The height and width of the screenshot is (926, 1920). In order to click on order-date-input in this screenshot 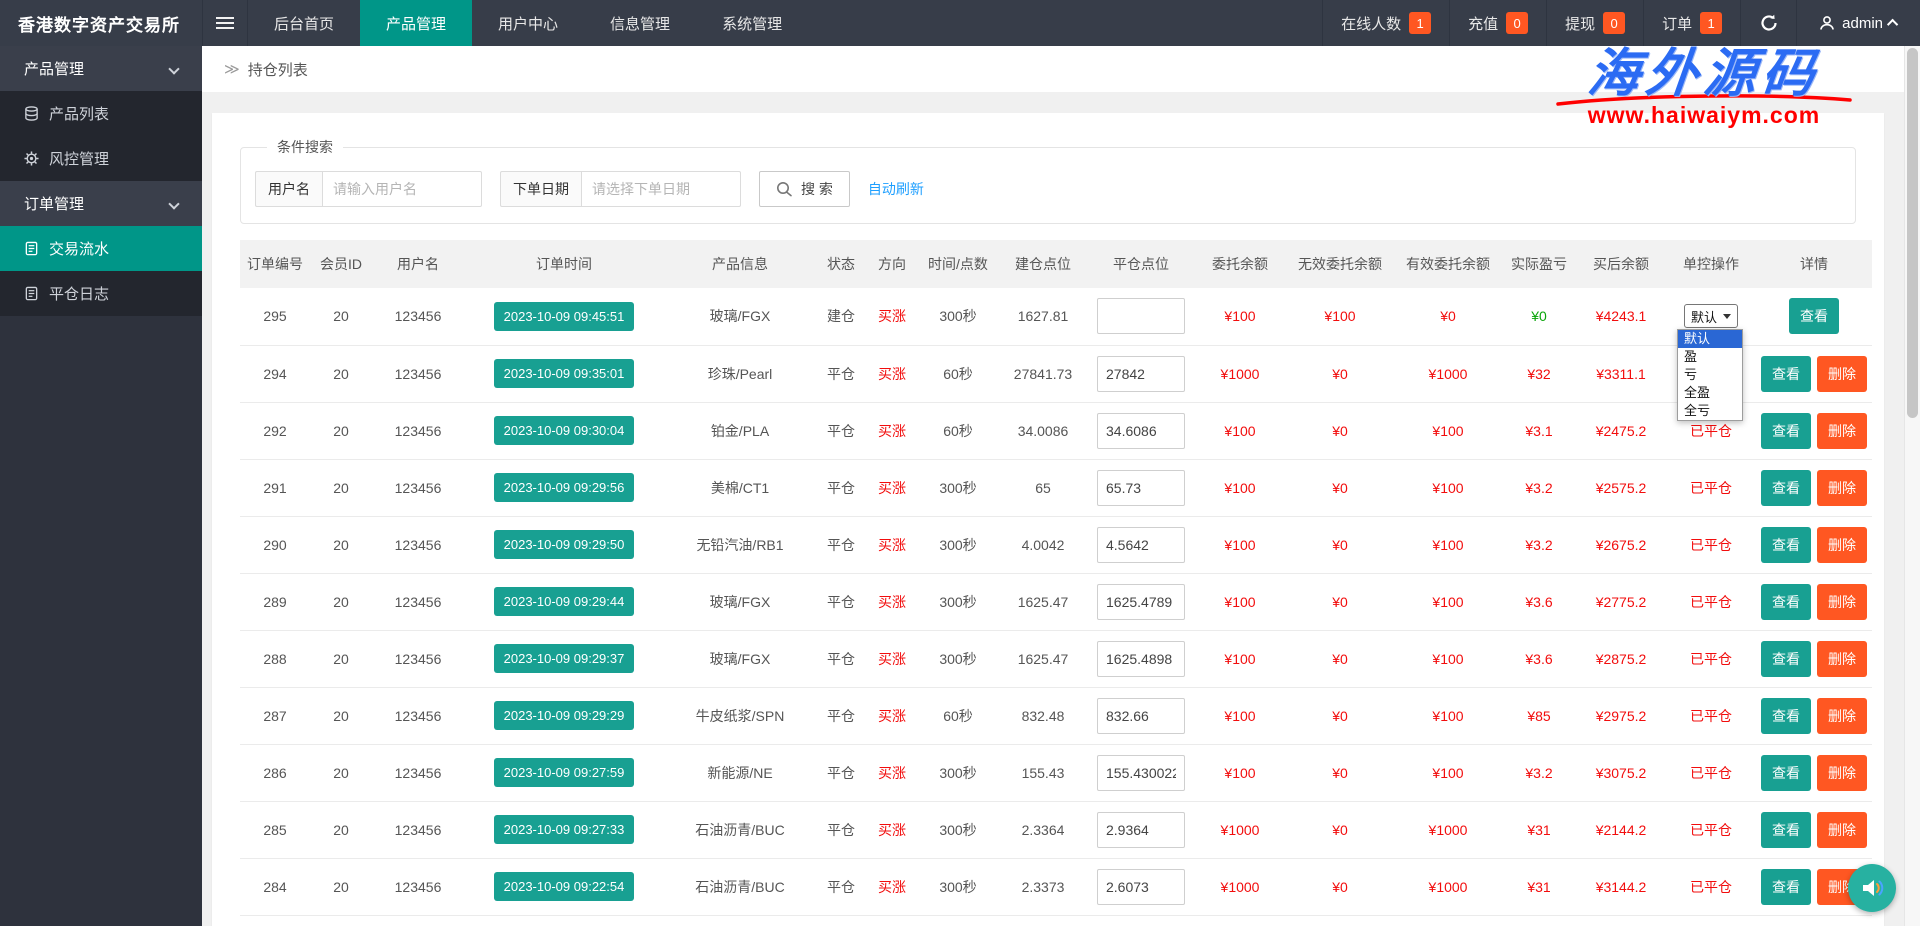, I will do `click(661, 189)`.